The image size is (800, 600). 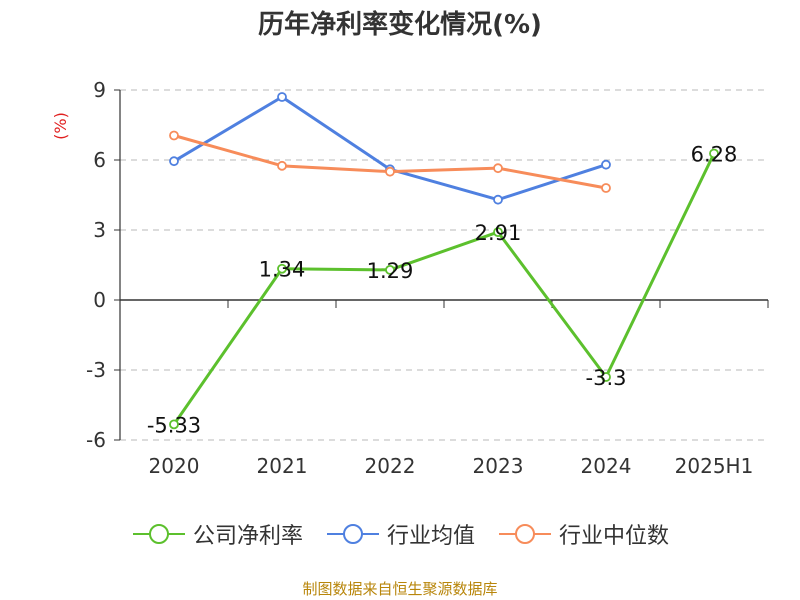 I want to click on data-label-1: 1.34, so click(x=282, y=270).